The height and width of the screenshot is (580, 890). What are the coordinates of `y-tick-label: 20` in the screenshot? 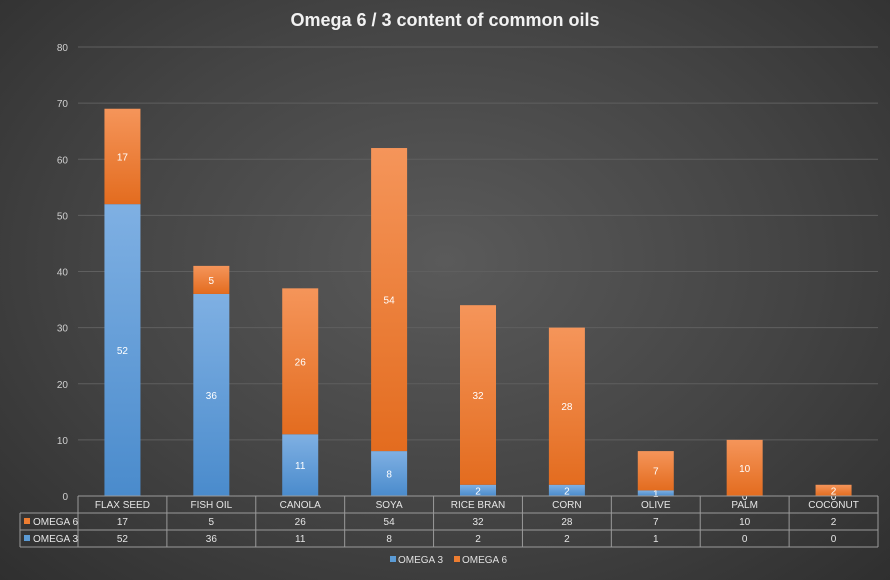 It's located at (63, 385).